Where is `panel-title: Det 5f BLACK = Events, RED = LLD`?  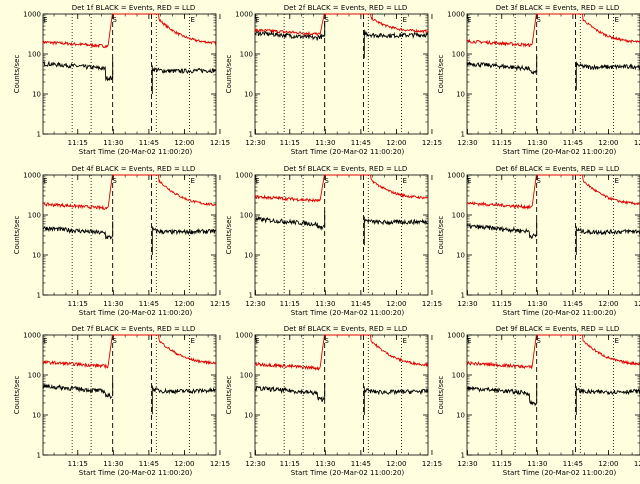
panel-title: Det 5f BLACK = Events, RED = LLD is located at coordinates (345, 169).